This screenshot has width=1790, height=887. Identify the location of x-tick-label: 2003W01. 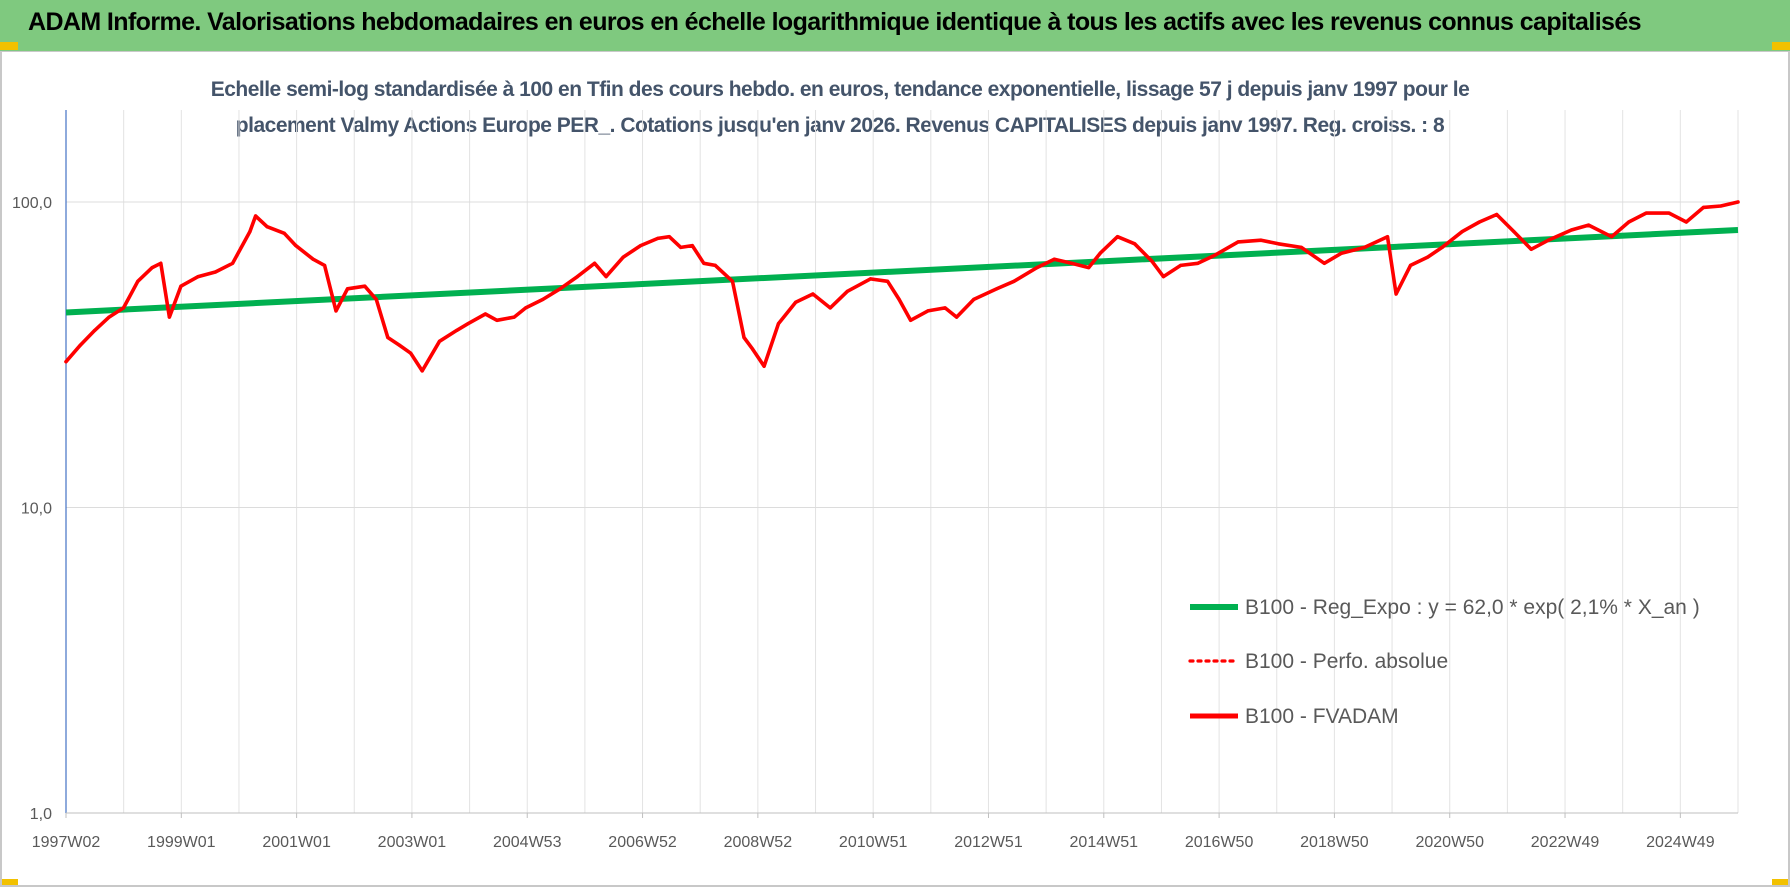
(412, 842).